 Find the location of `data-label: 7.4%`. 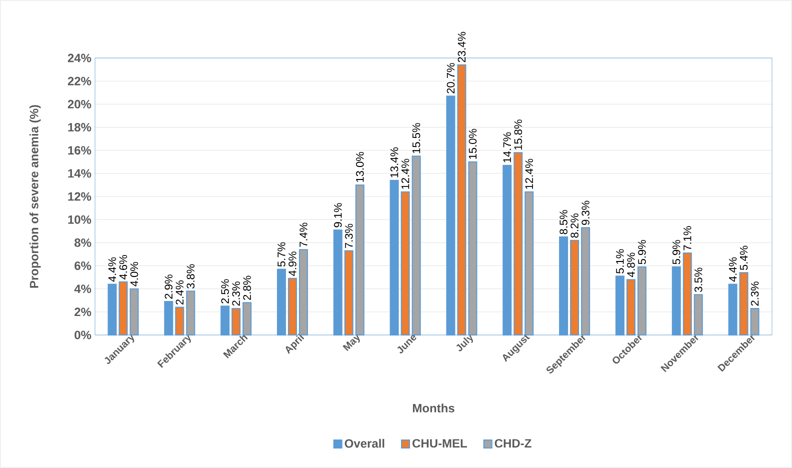

data-label: 7.4% is located at coordinates (304, 234).